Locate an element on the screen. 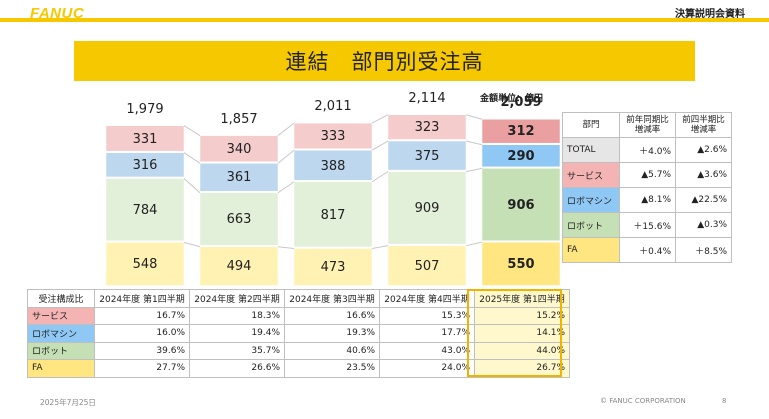 This screenshot has height=419, width=769. footer-date: 2025年7月25日 is located at coordinates (68, 402).